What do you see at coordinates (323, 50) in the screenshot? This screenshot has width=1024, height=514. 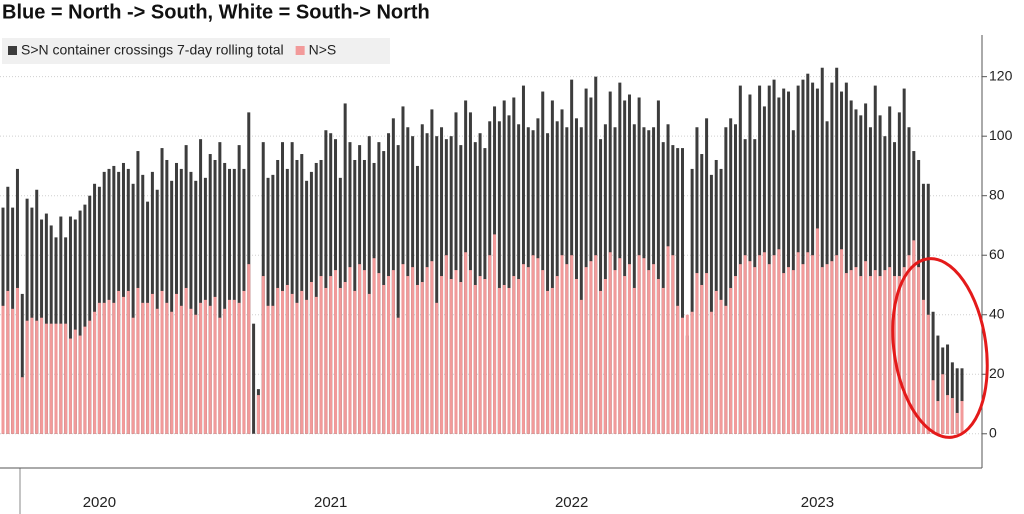 I see `legend-label: N>S` at bounding box center [323, 50].